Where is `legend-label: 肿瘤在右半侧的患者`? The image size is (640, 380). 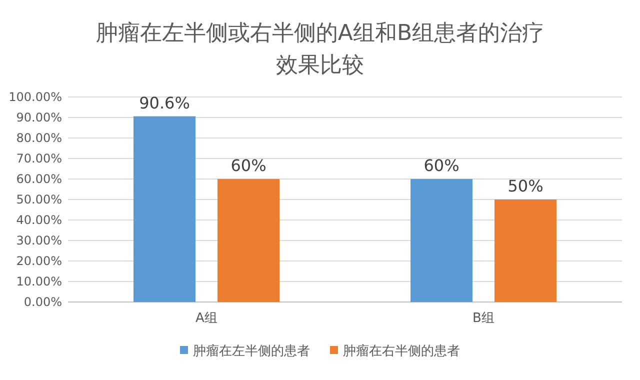
legend-label: 肿瘤在右半侧的患者 is located at coordinates (401, 351).